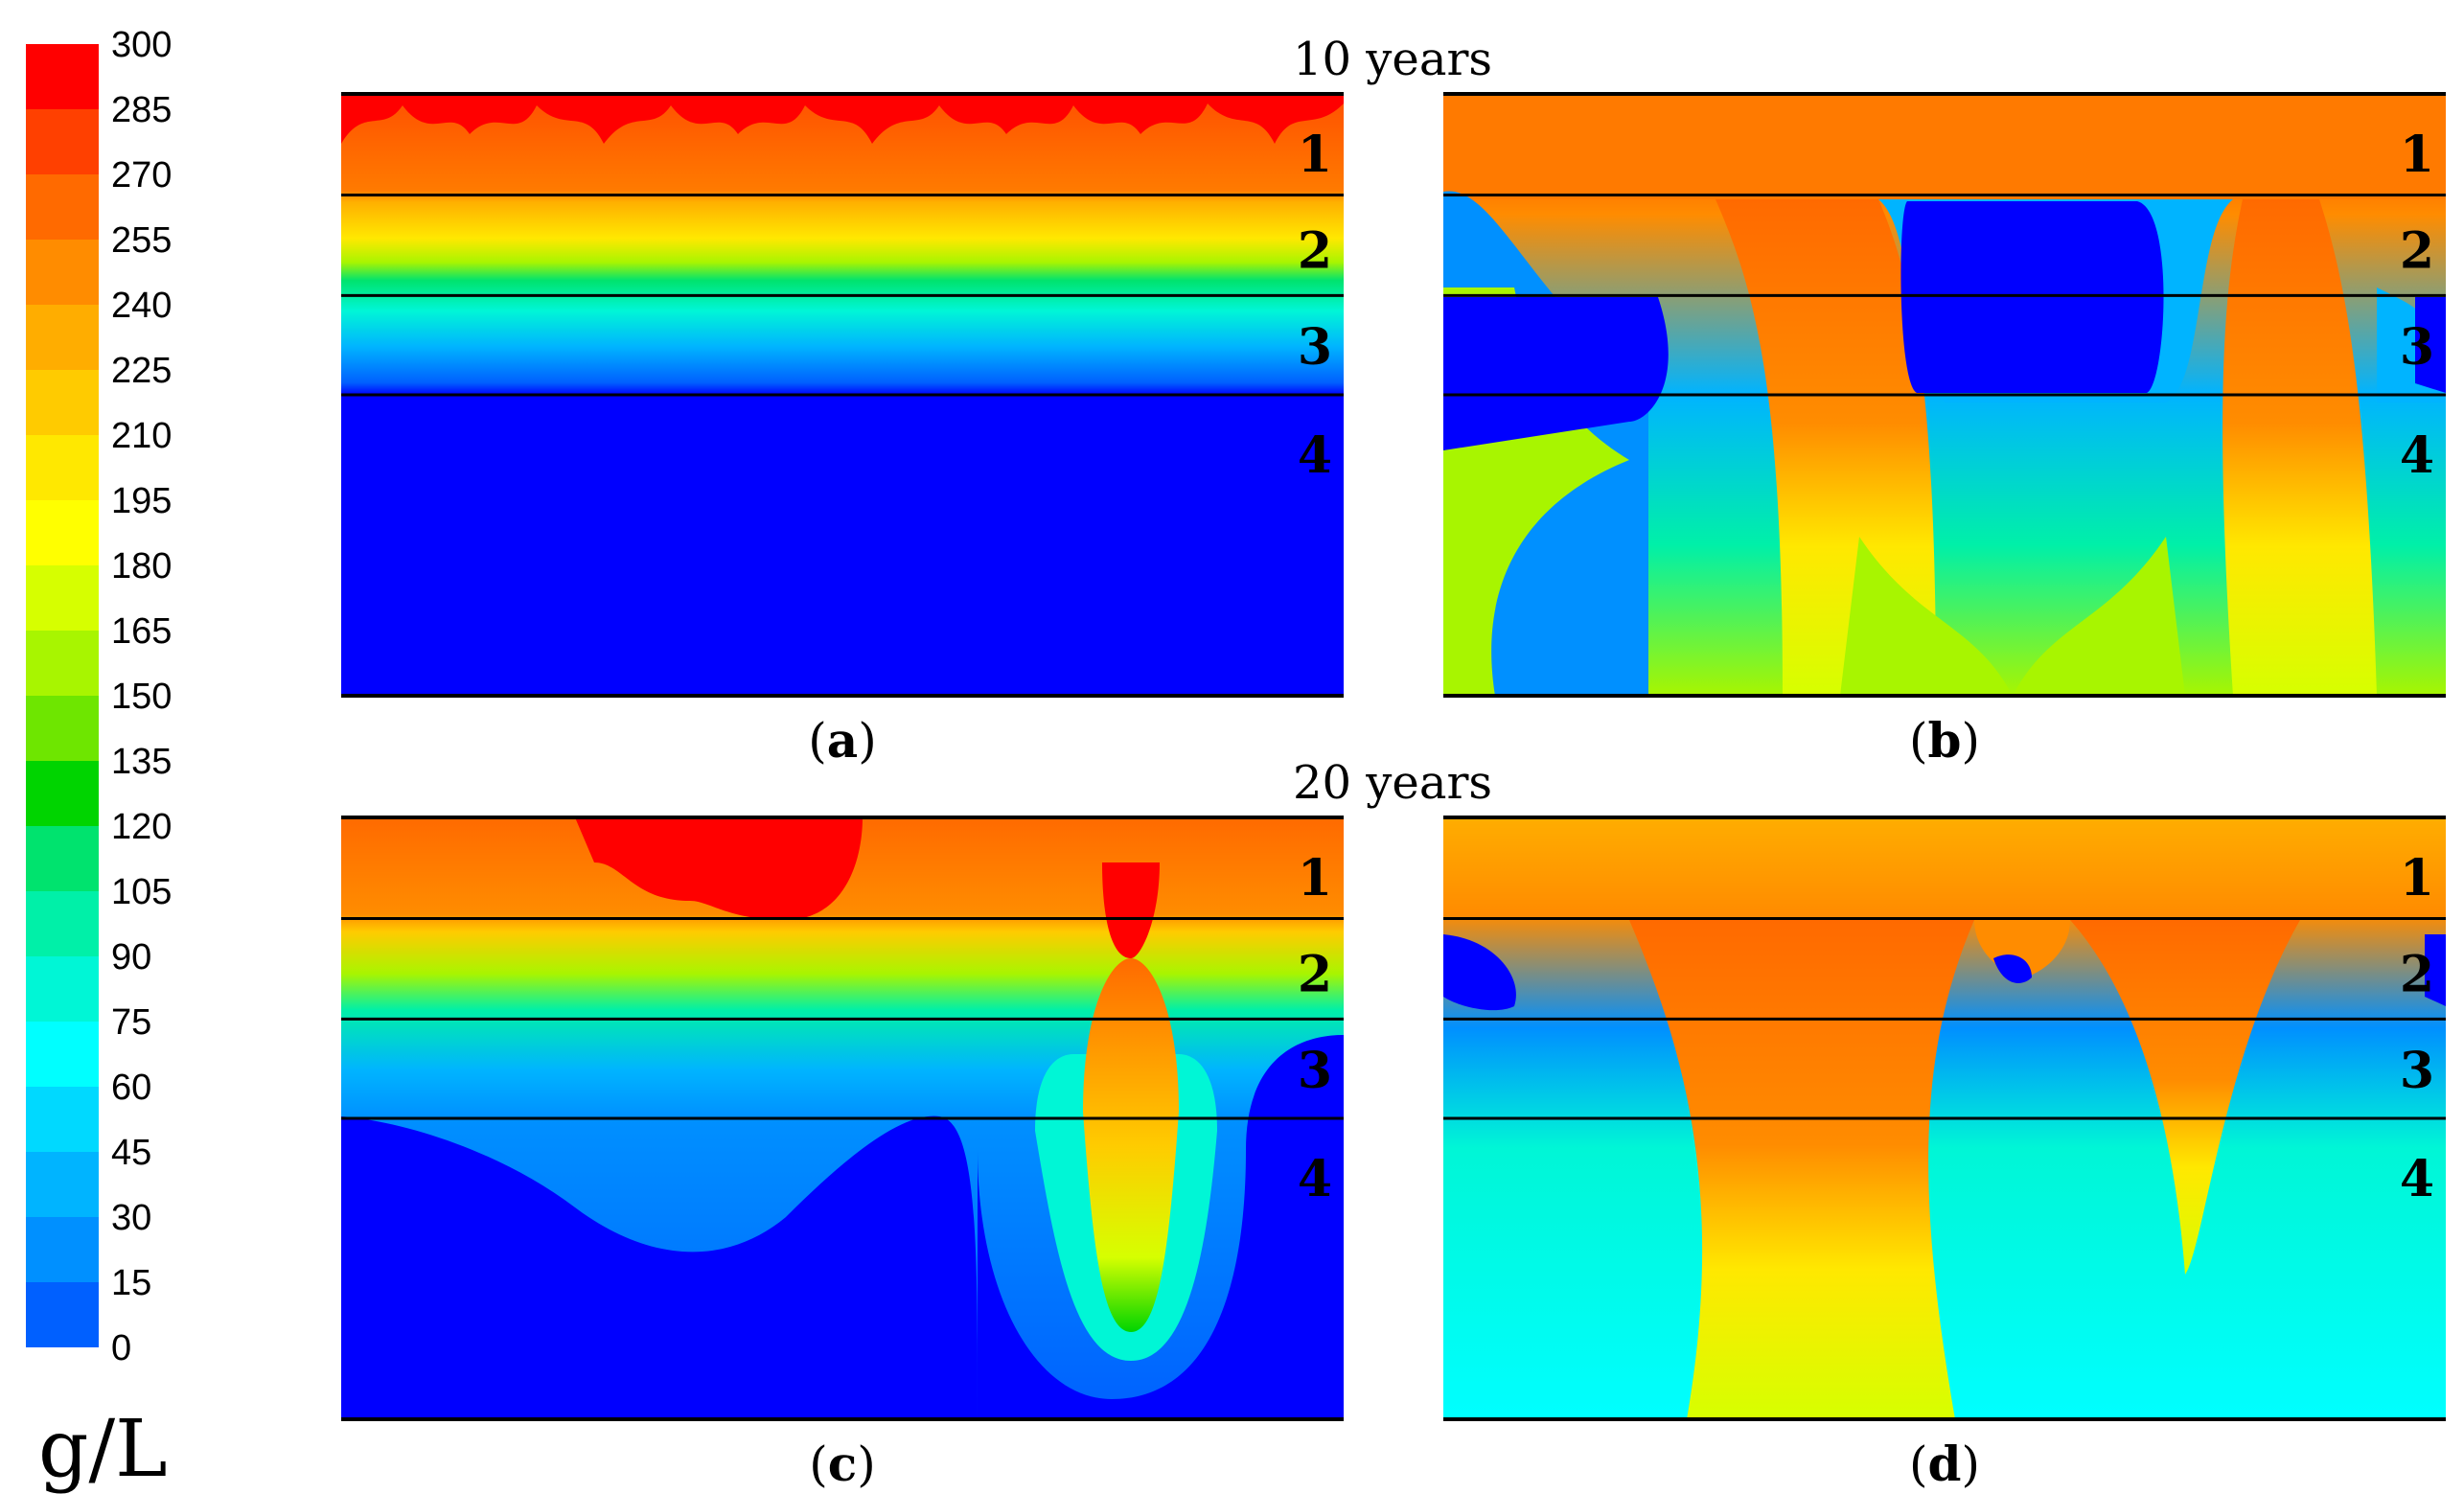 The image size is (2464, 1494). What do you see at coordinates (141, 175) in the screenshot?
I see `colorbar-tick-label: 270` at bounding box center [141, 175].